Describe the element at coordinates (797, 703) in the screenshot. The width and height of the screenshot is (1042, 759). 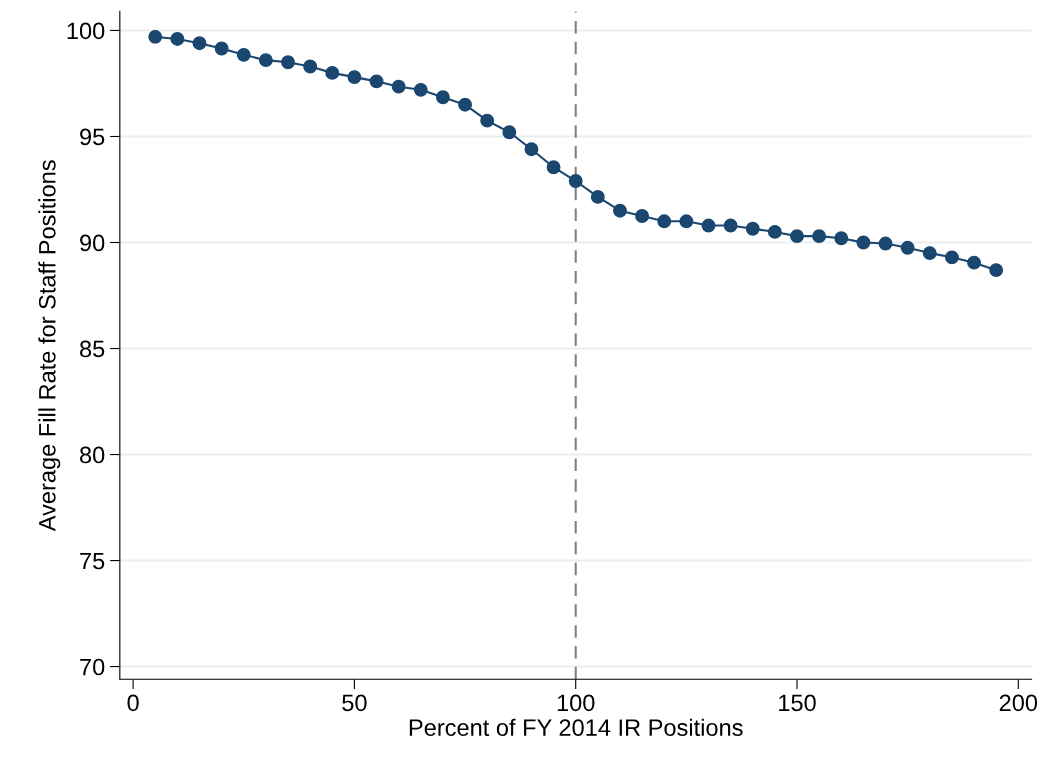
I see `x-tick-label: 150` at that location.